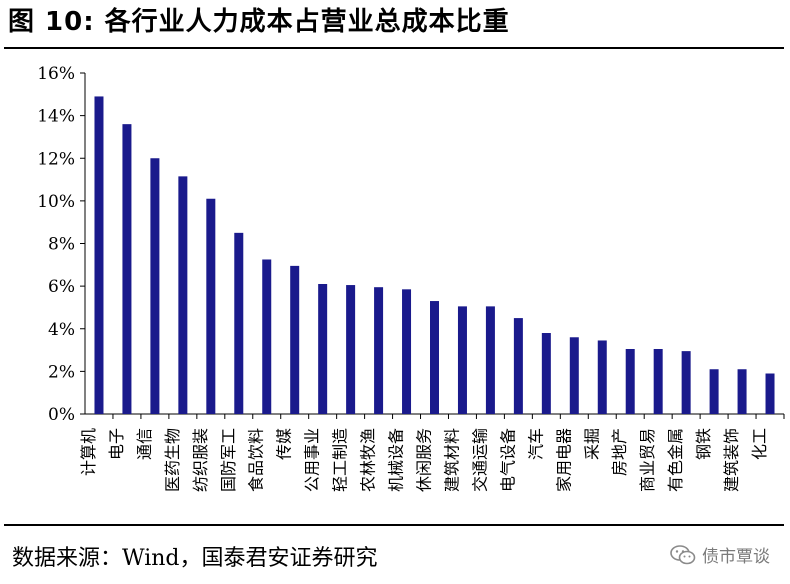  I want to click on y-tick-label: 2%, so click(61, 372).